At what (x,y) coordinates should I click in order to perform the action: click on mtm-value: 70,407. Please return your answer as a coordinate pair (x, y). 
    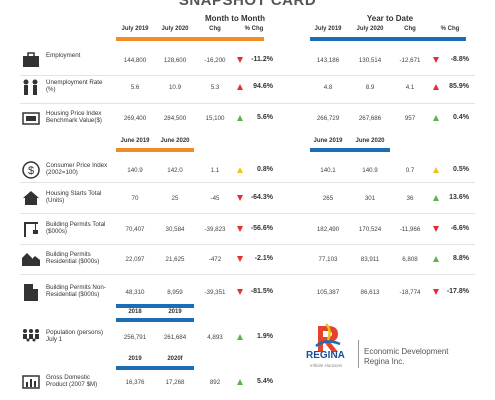
    Looking at the image, I should click on (135, 229).